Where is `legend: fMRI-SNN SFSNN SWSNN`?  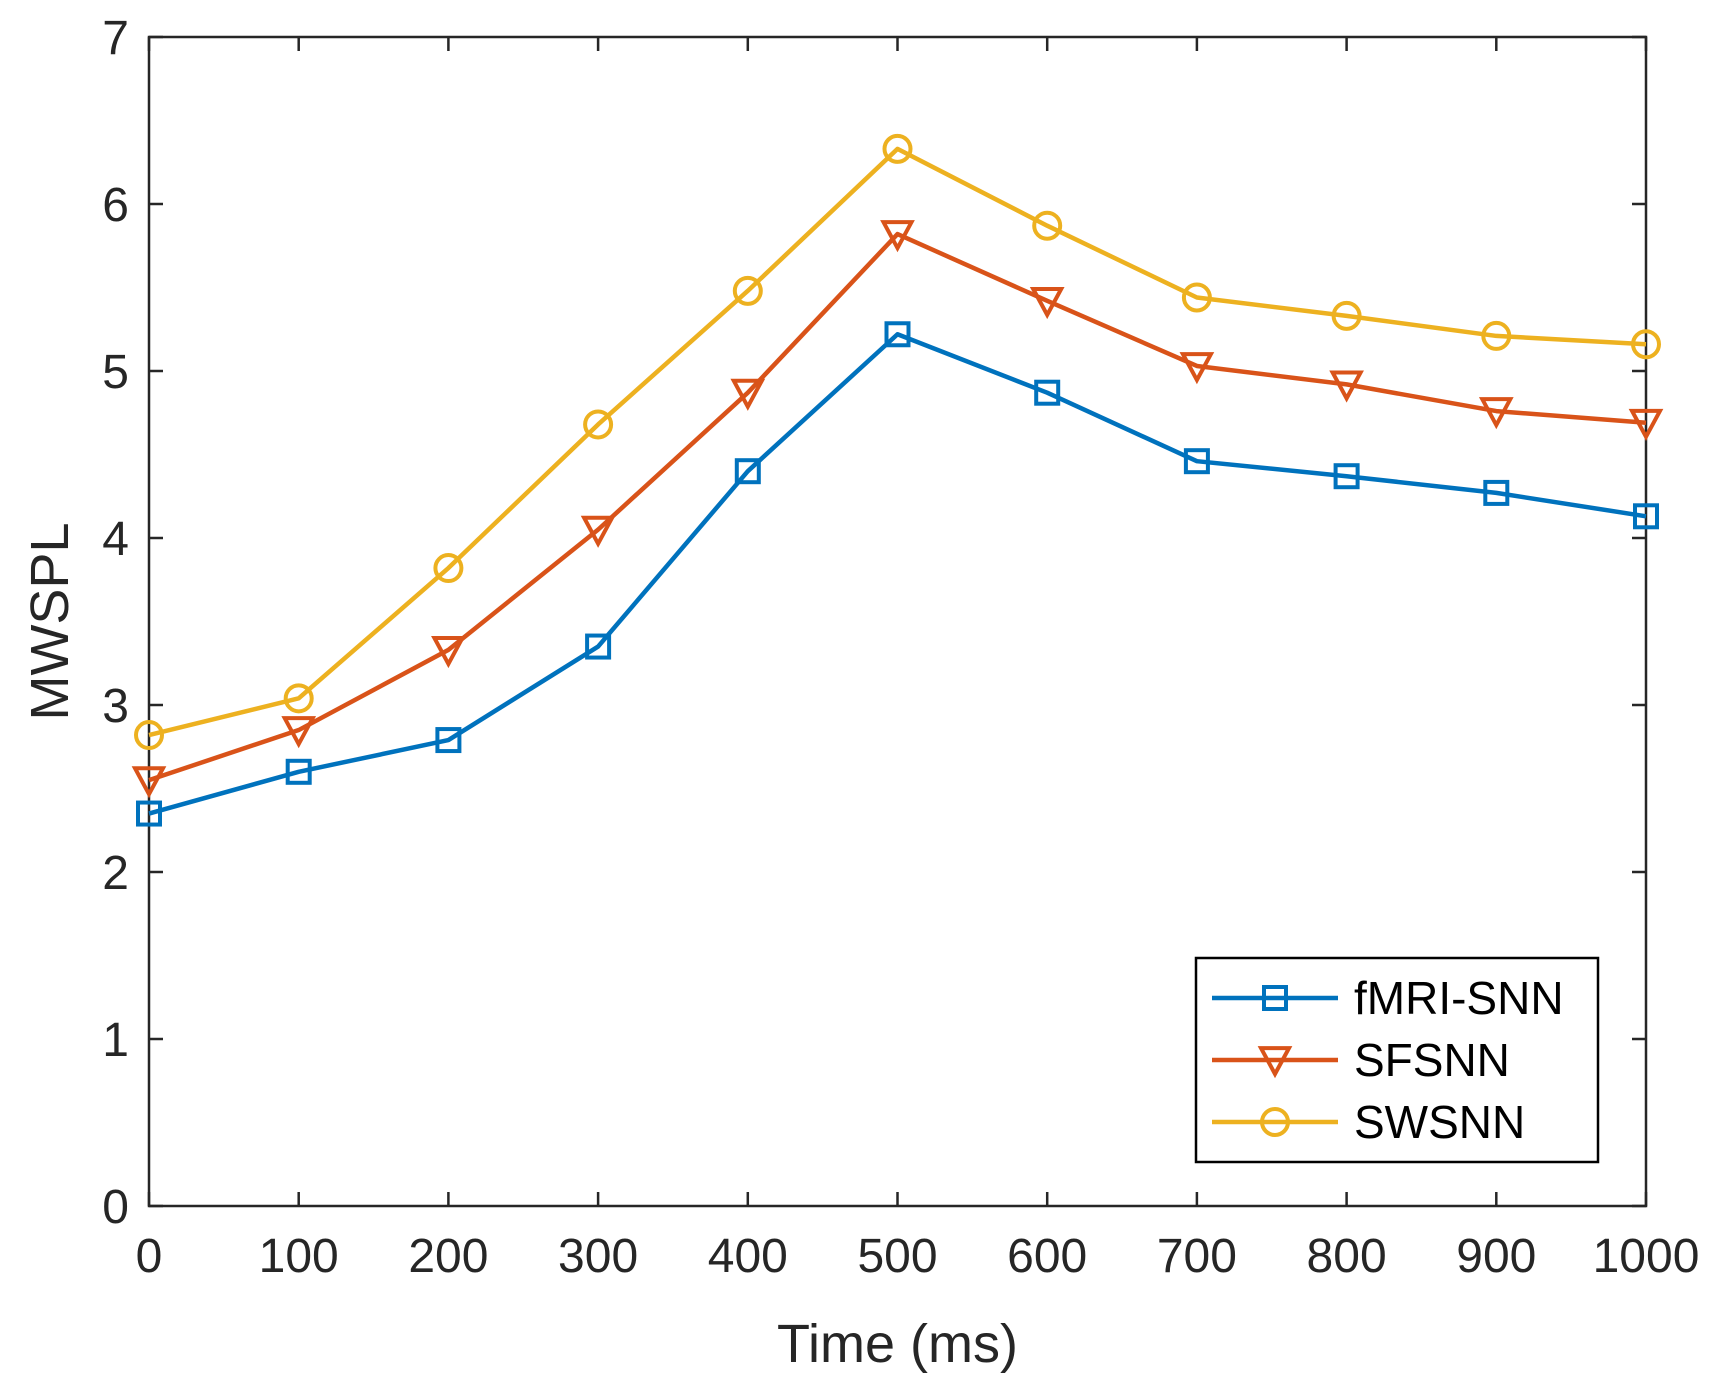
legend: fMRI-SNN SFSNN SWSNN is located at coordinates (1397, 1060).